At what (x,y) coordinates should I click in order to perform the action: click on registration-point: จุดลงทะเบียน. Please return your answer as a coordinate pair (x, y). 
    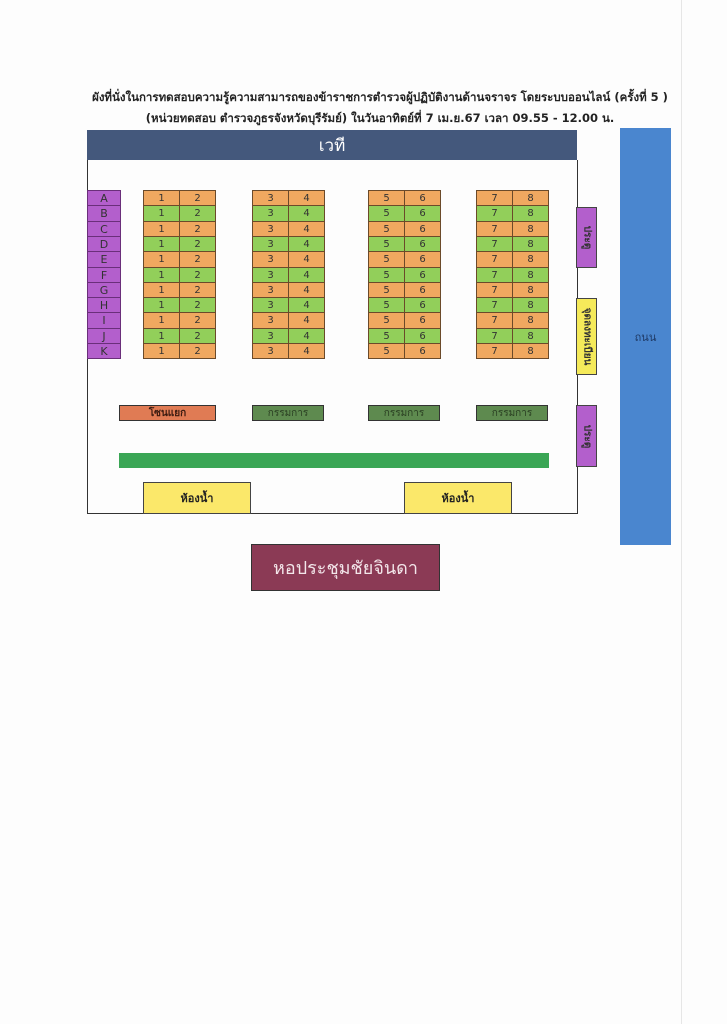
    Looking at the image, I should click on (586, 336).